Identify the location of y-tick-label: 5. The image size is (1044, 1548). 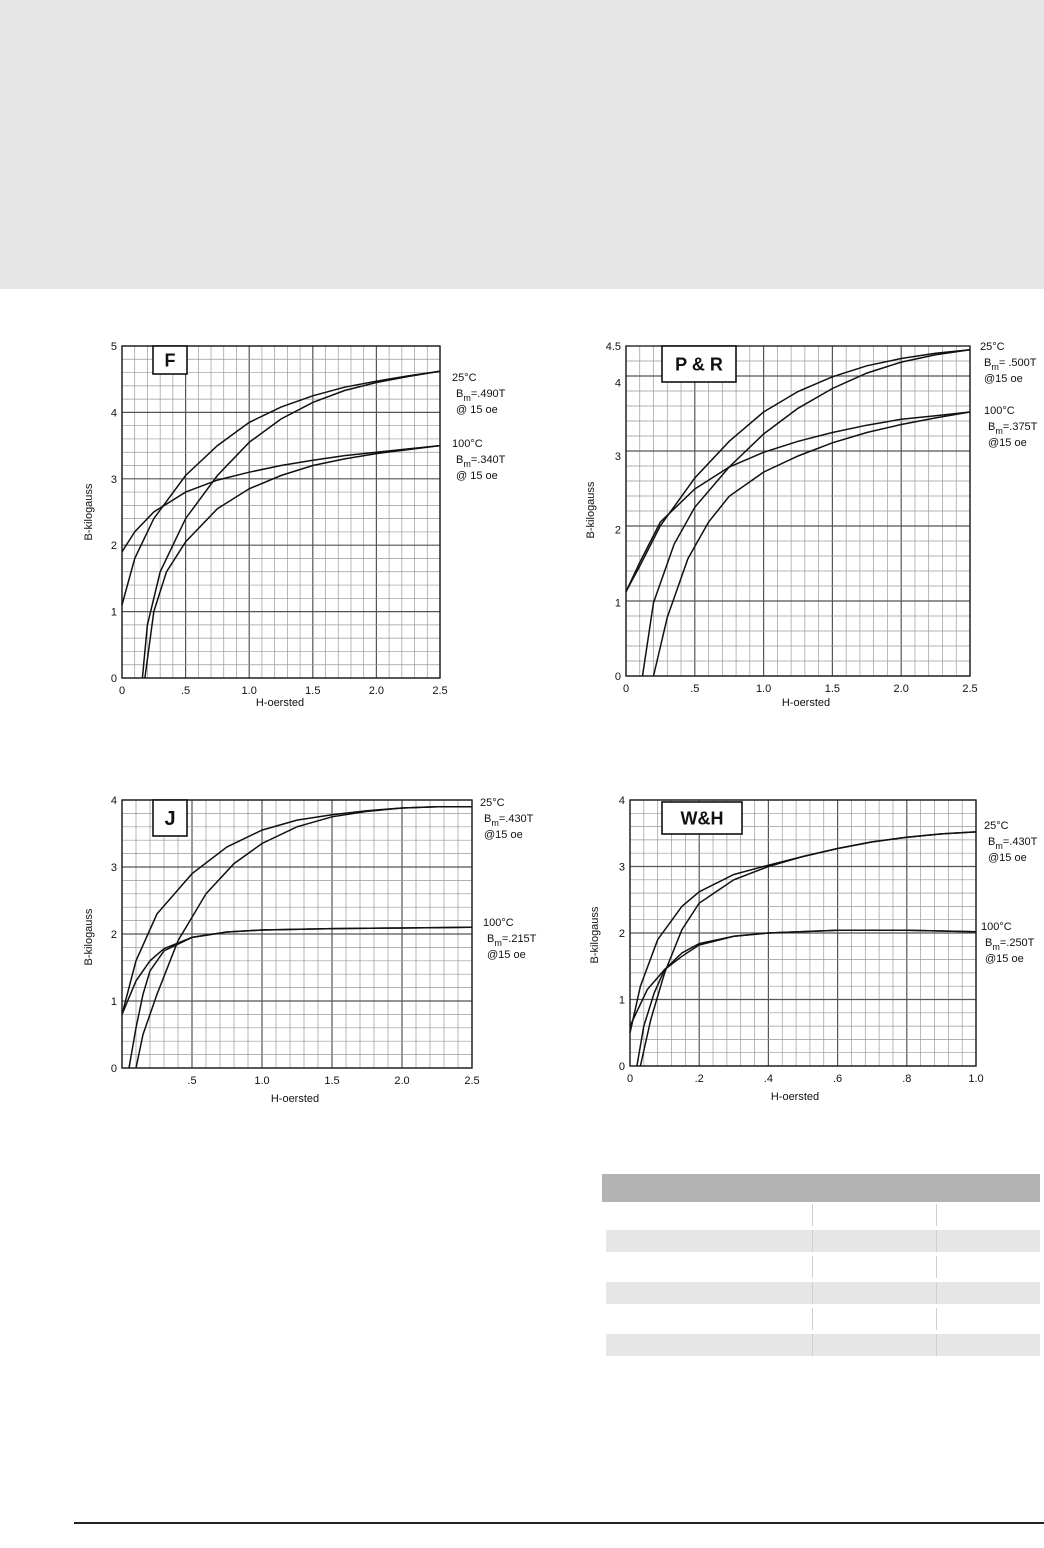
(114, 347).